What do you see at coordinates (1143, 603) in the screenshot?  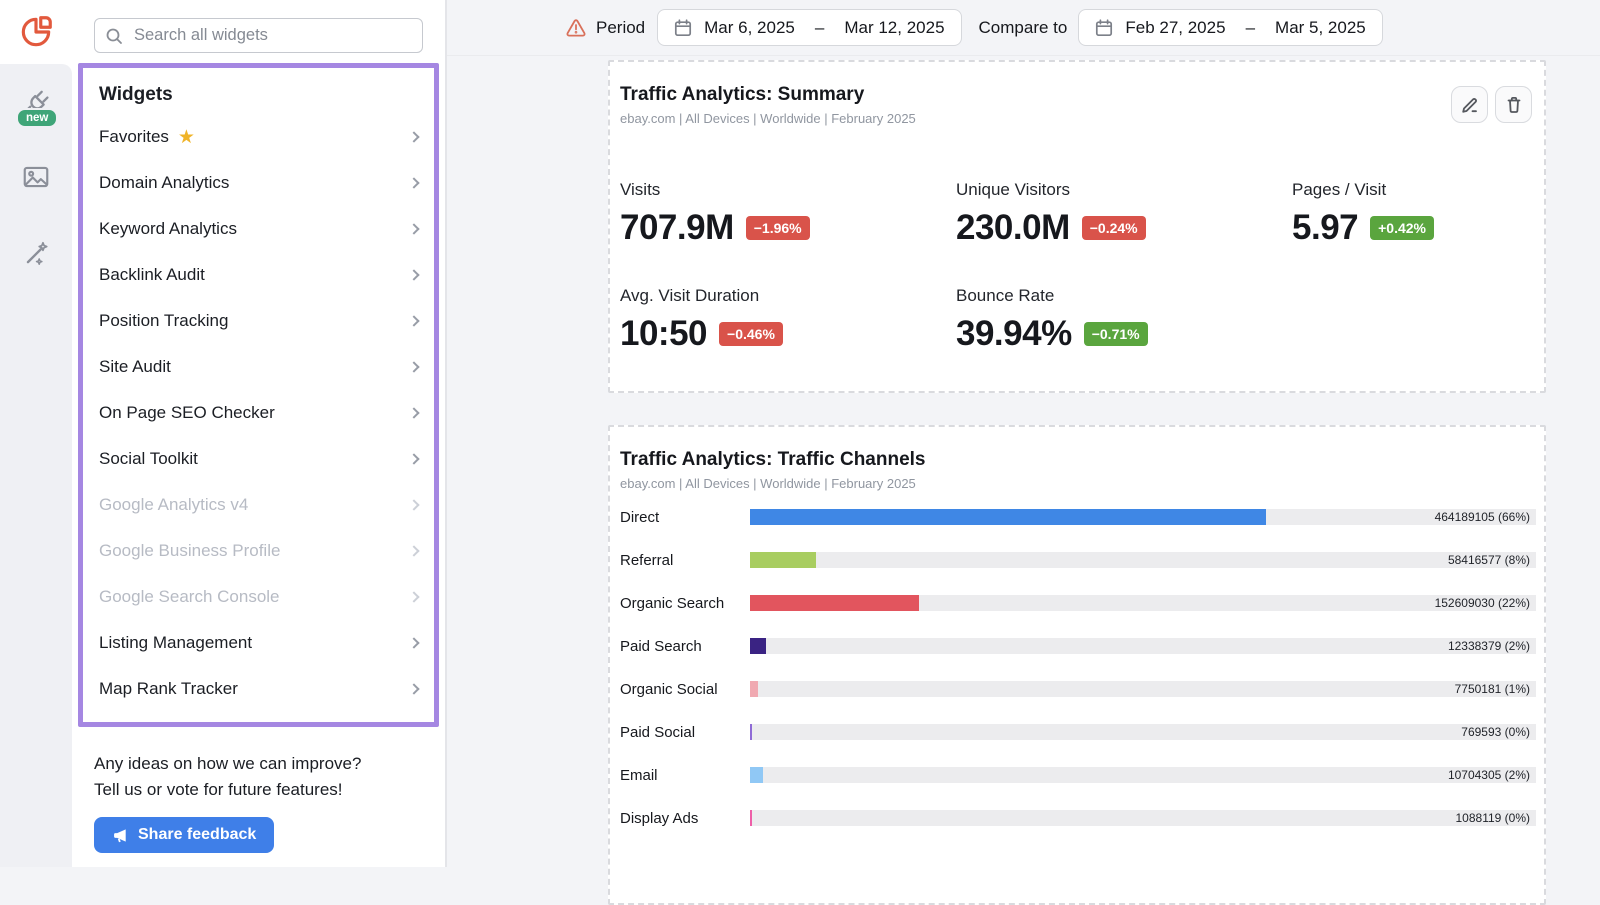 I see `channel-bar-track: 152609030 (22%)` at bounding box center [1143, 603].